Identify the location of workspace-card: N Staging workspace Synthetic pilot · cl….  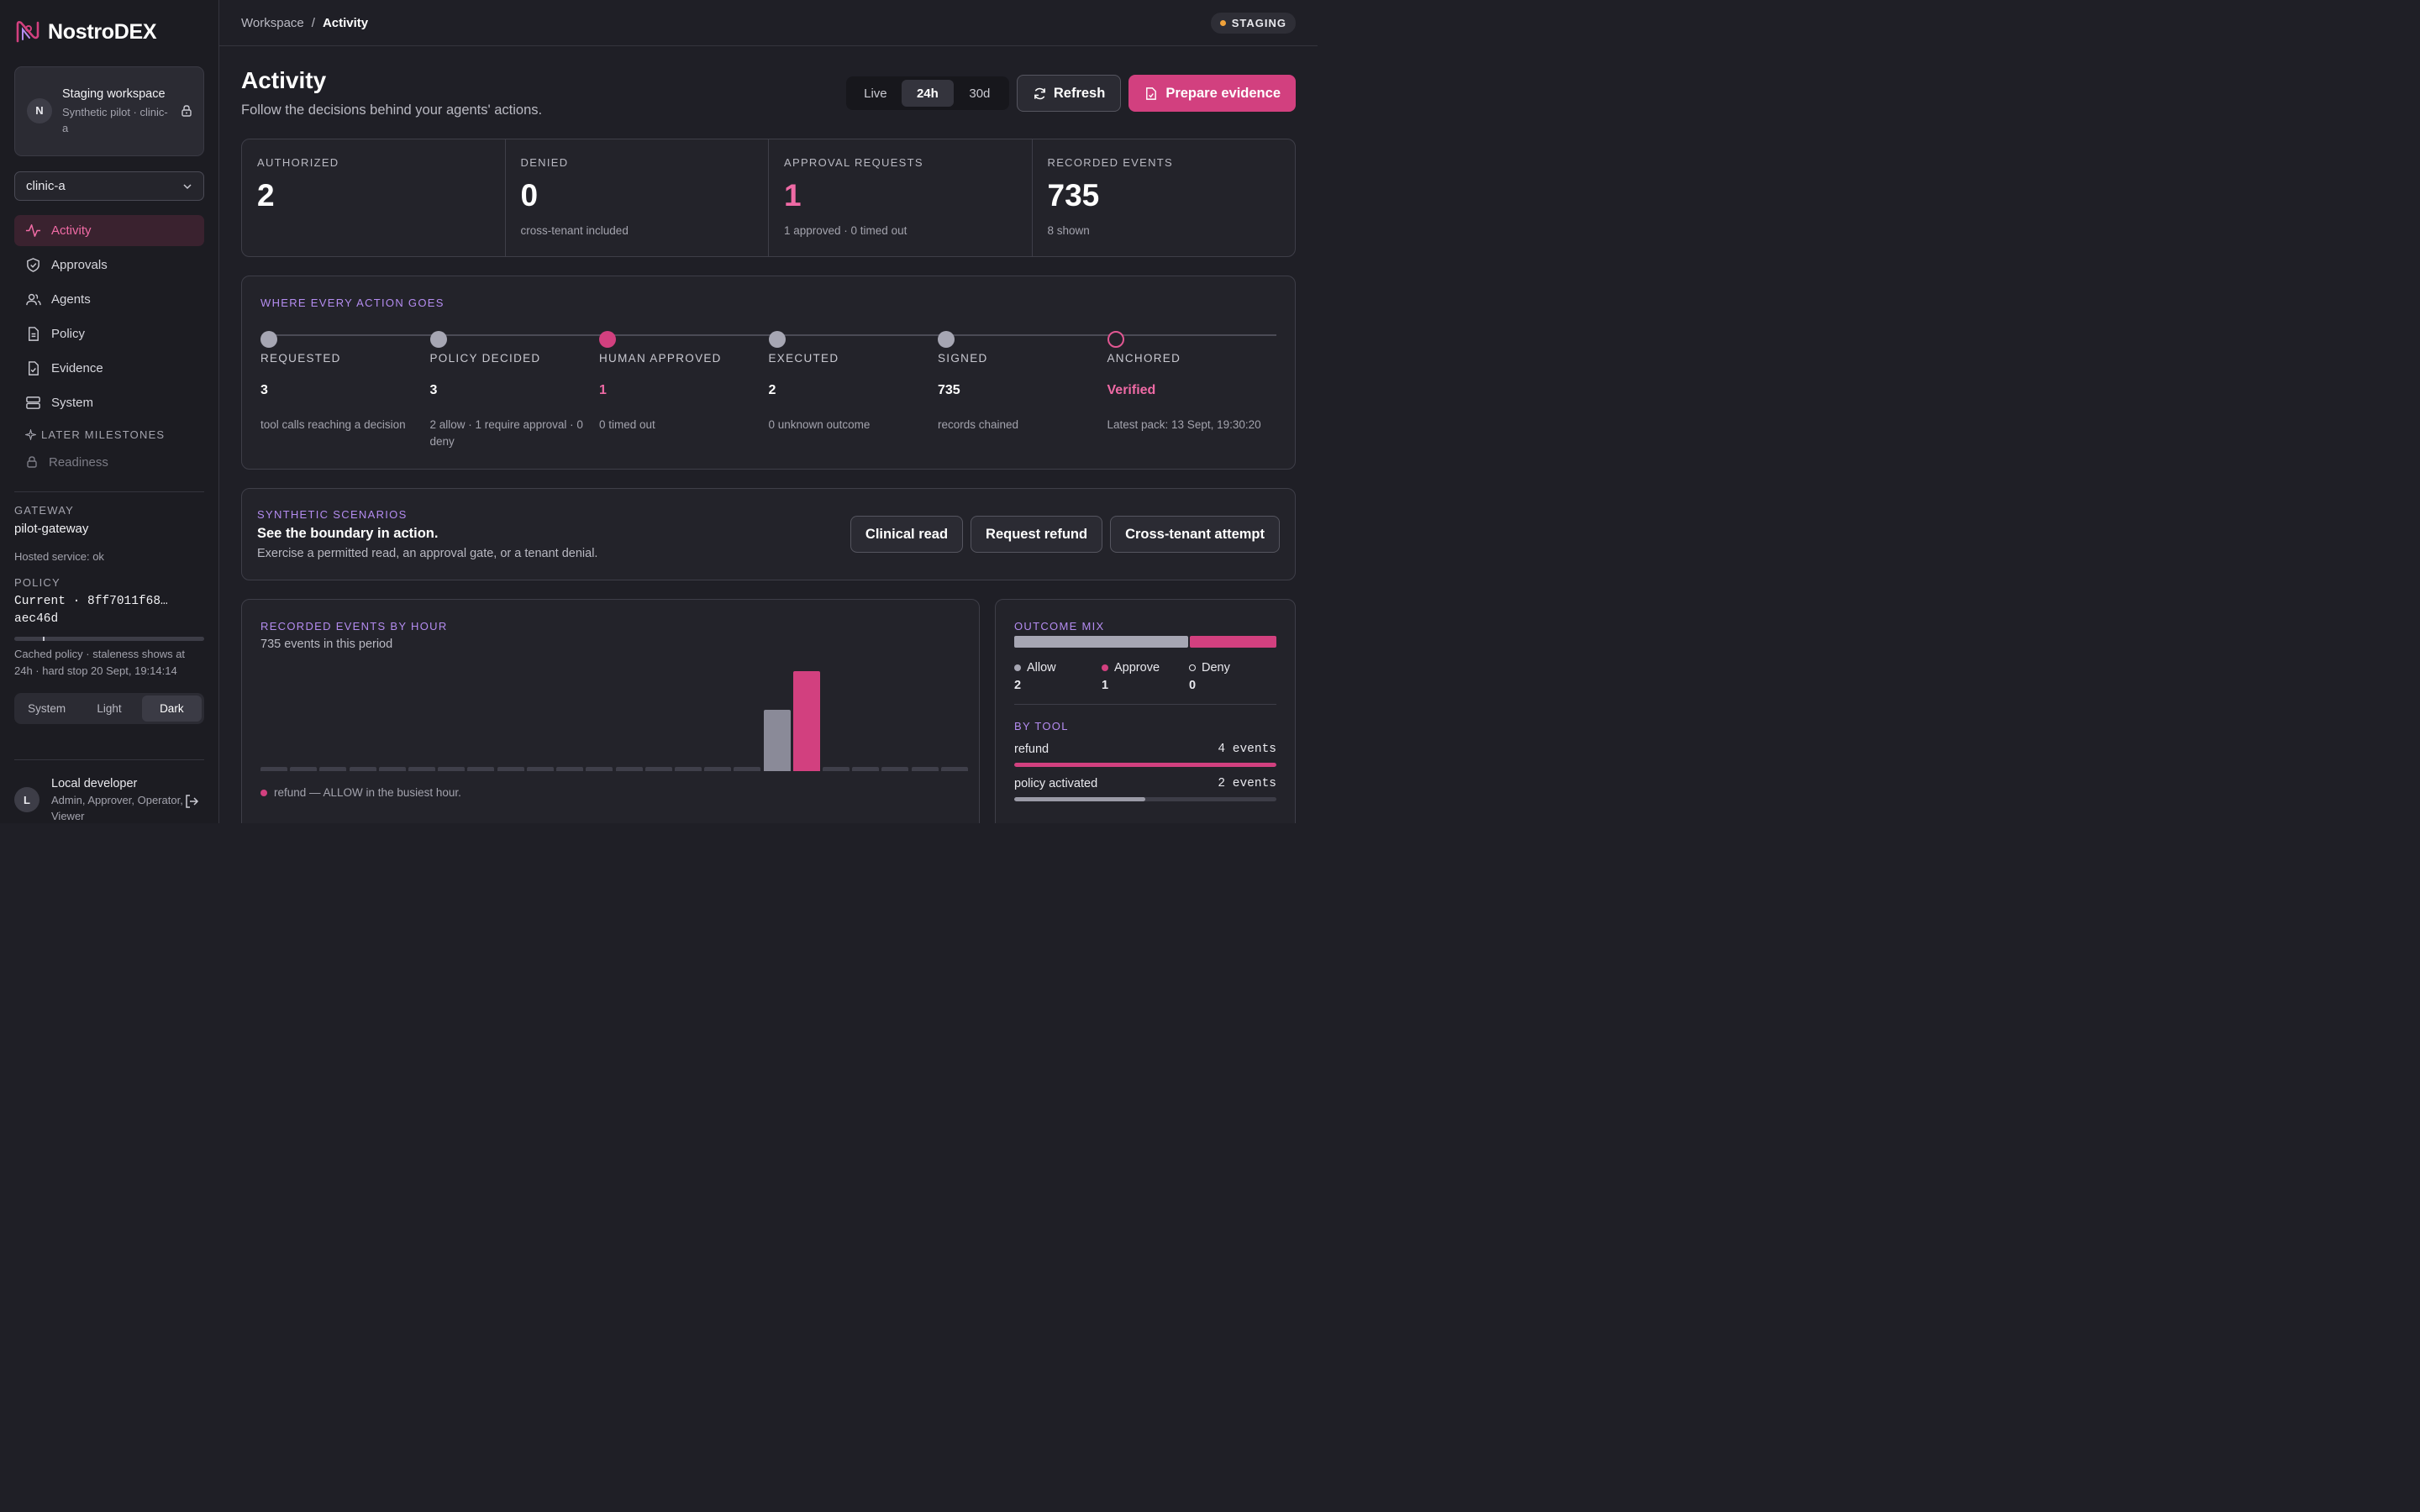
(109, 111).